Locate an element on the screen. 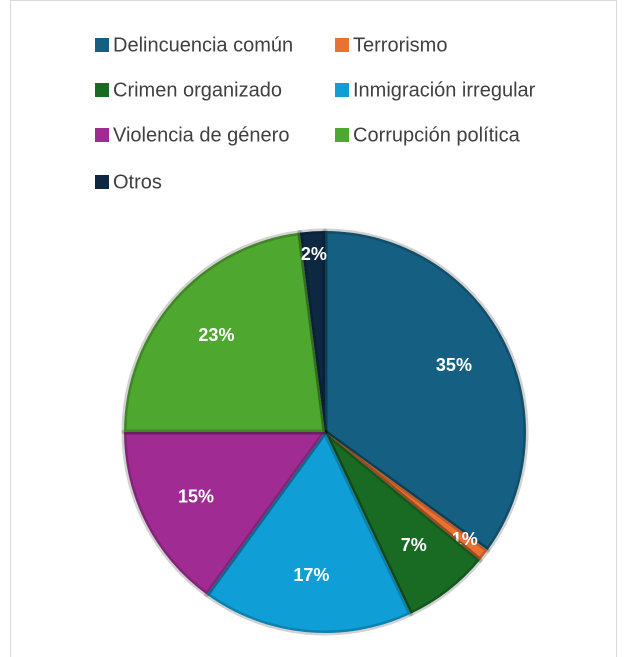 This screenshot has width=626, height=657. legend-label: Delincuencia común is located at coordinates (203, 45).